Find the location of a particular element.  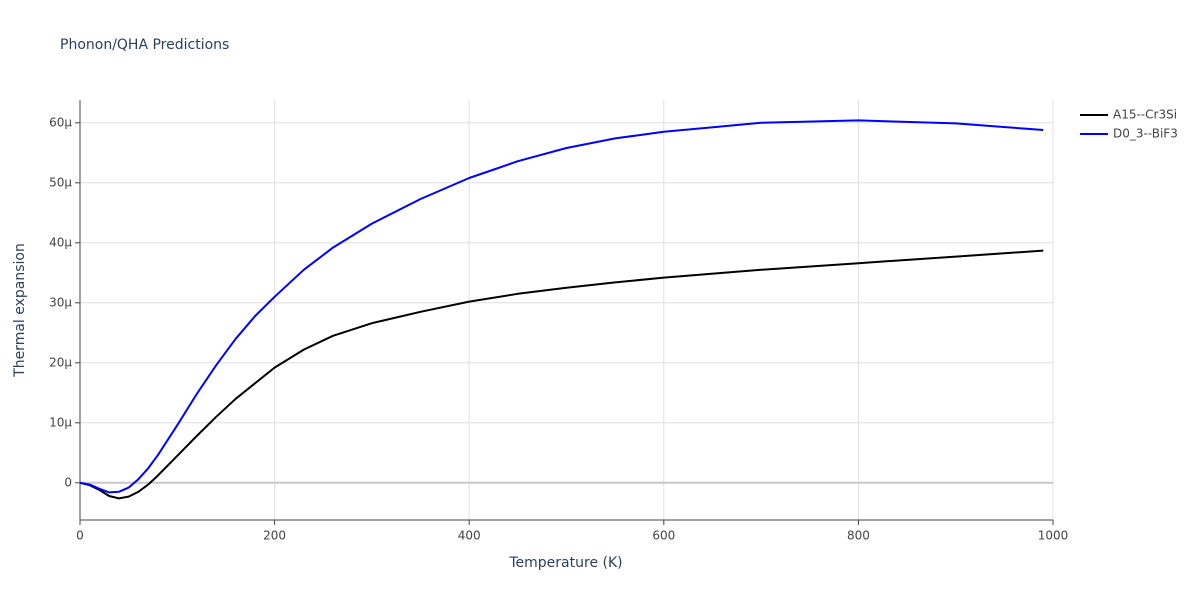

x-axis-title: Temperature (K) is located at coordinates (565, 563).